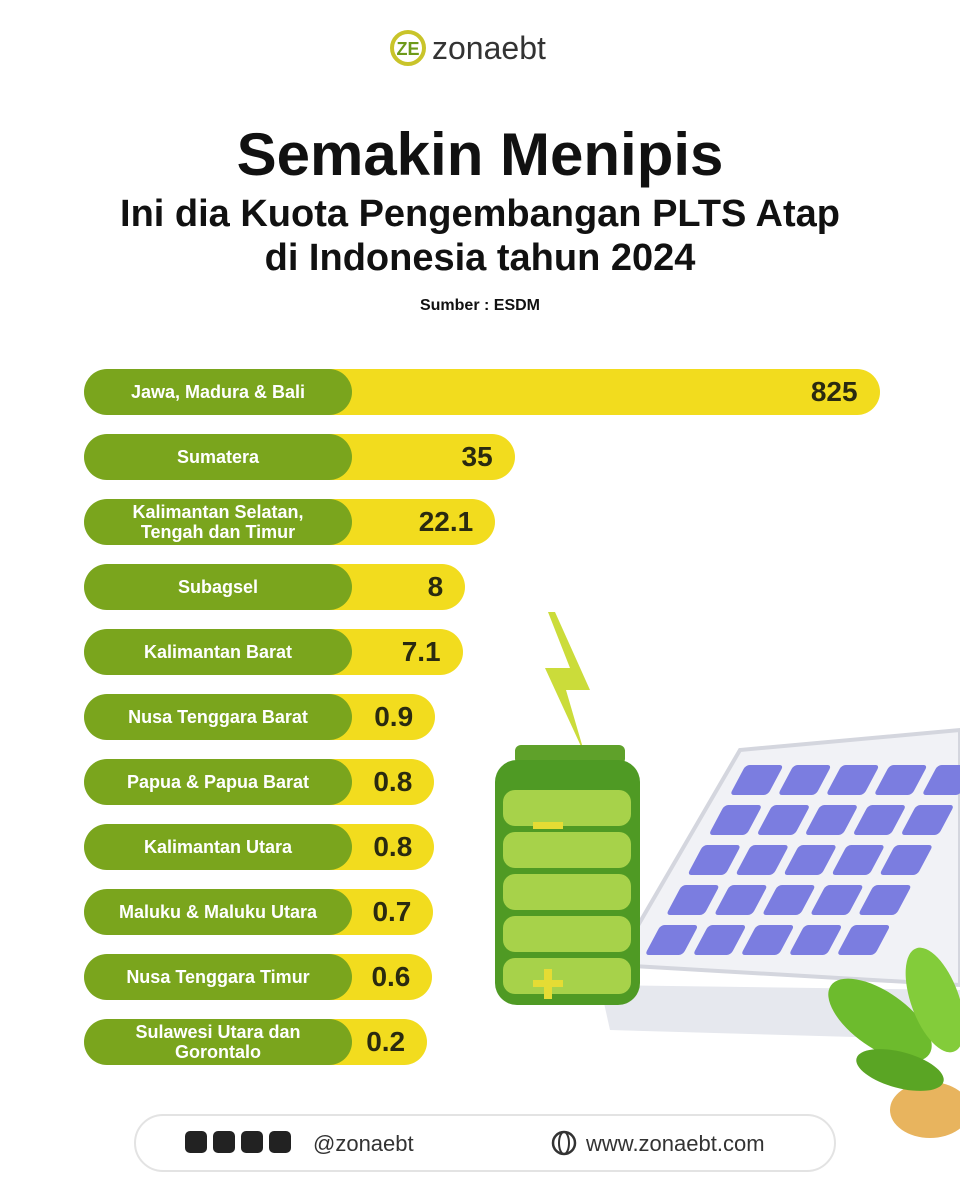  Describe the element at coordinates (218, 522) in the screenshot. I see `category-label: Kalimantan Selatan, Tengah dan Timur` at that location.